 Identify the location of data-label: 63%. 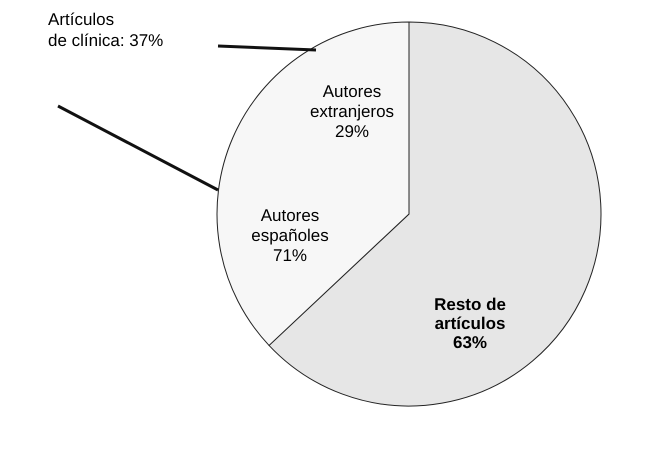
(470, 342).